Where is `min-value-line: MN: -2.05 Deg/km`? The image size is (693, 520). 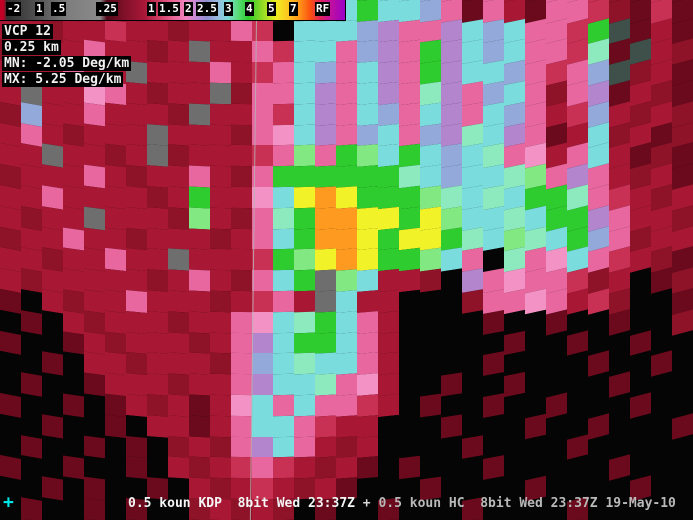 min-value-line: MN: -2.05 Deg/km is located at coordinates (67, 63).